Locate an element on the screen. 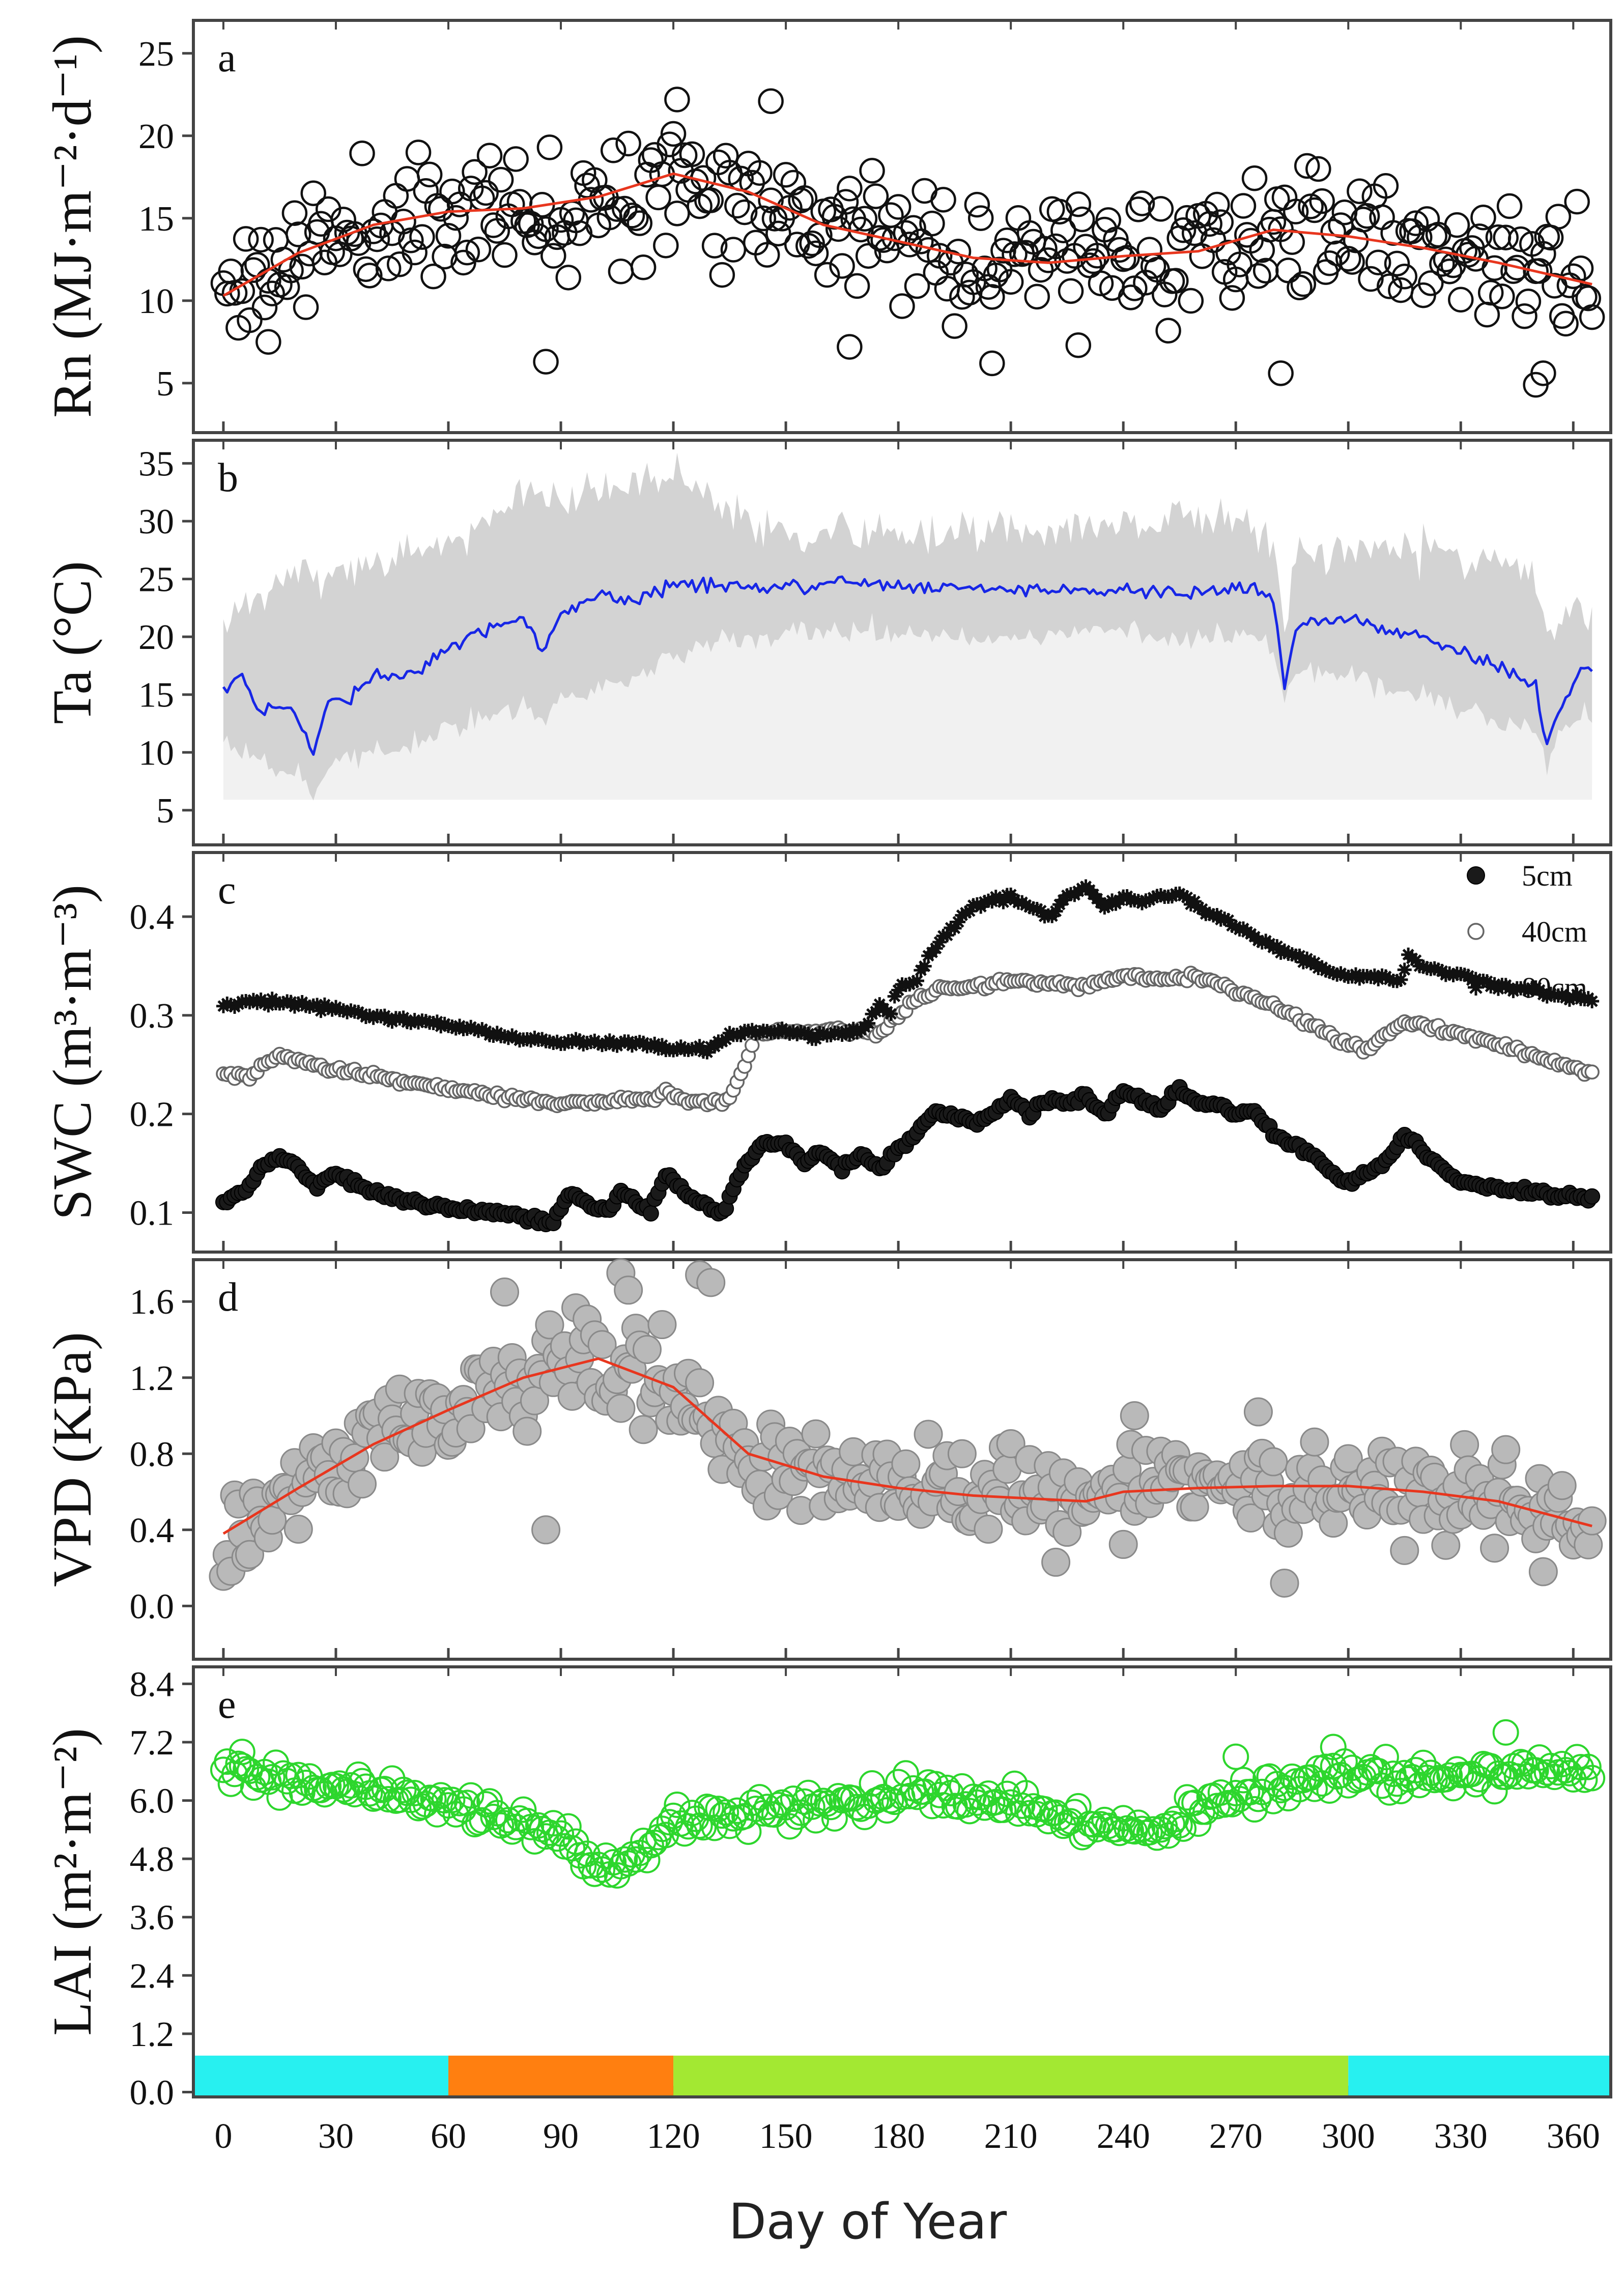 This screenshot has height=2271, width=1624. rn-trend-line is located at coordinates (907, 234).